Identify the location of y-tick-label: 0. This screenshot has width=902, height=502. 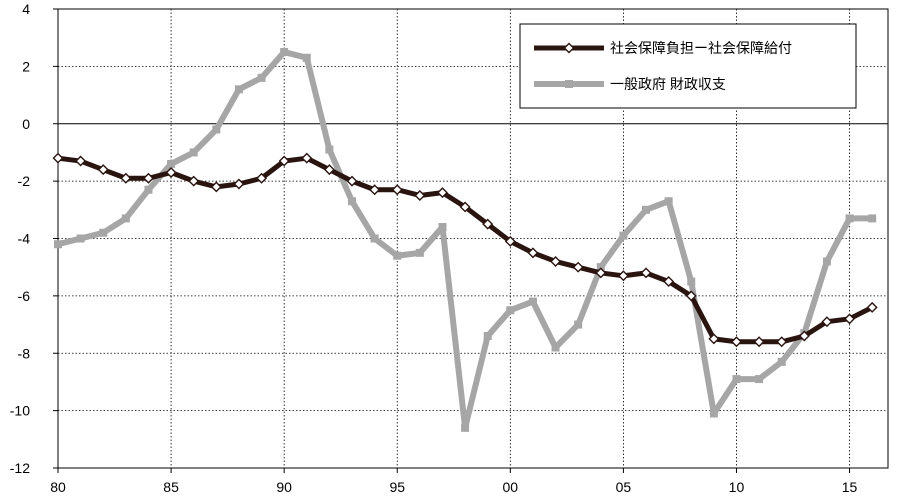
(26, 124).